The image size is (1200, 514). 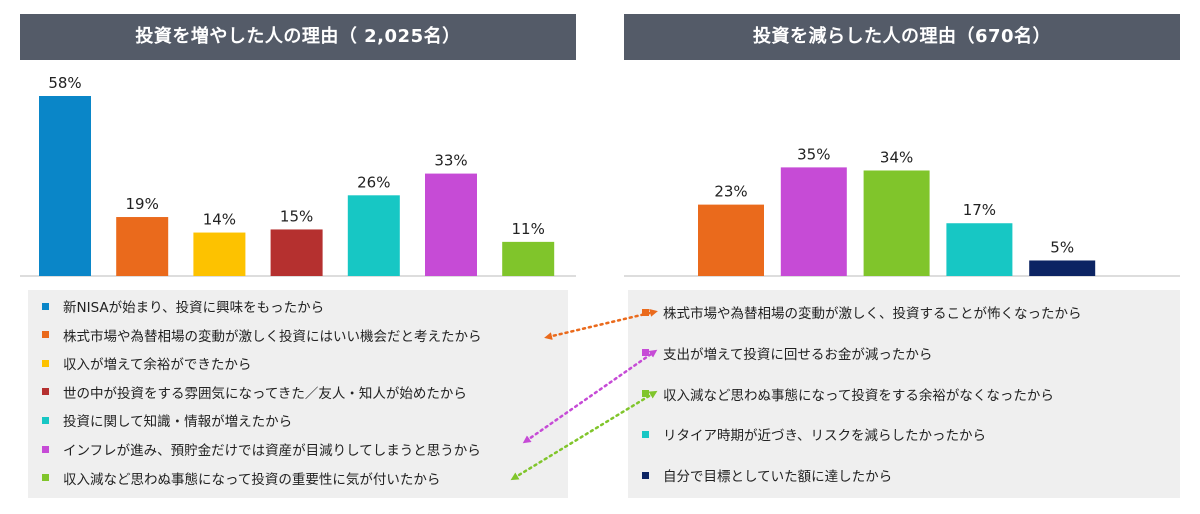 What do you see at coordinates (272, 336) in the screenshot?
I see `legend-label: 株式市場や為替相場の変動が激しく投資にはいい機会だと考えたから` at bounding box center [272, 336].